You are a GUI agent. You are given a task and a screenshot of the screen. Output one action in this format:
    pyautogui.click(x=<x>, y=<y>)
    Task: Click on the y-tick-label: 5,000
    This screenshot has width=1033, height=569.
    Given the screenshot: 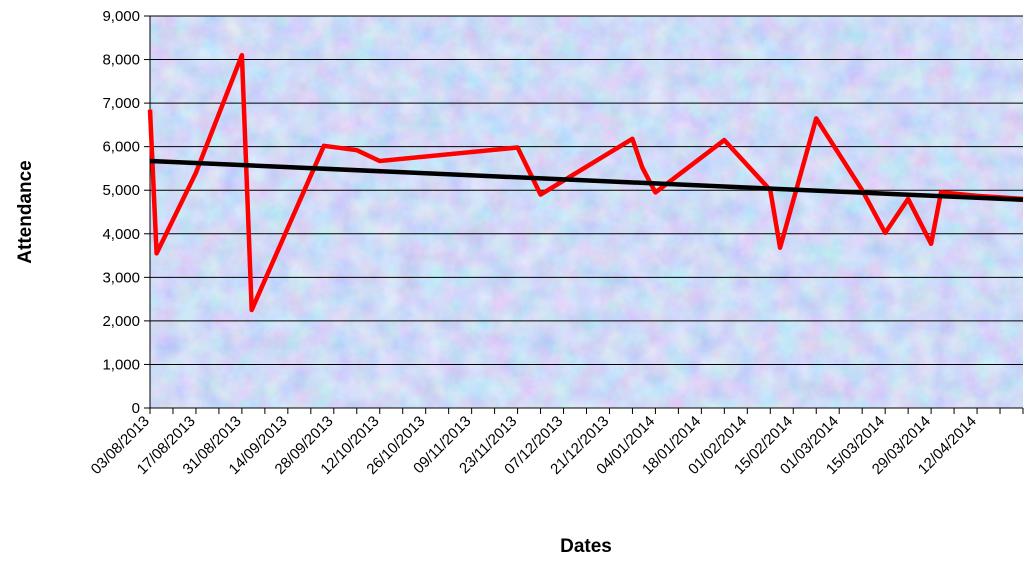 What is the action you would take?
    pyautogui.click(x=121, y=190)
    